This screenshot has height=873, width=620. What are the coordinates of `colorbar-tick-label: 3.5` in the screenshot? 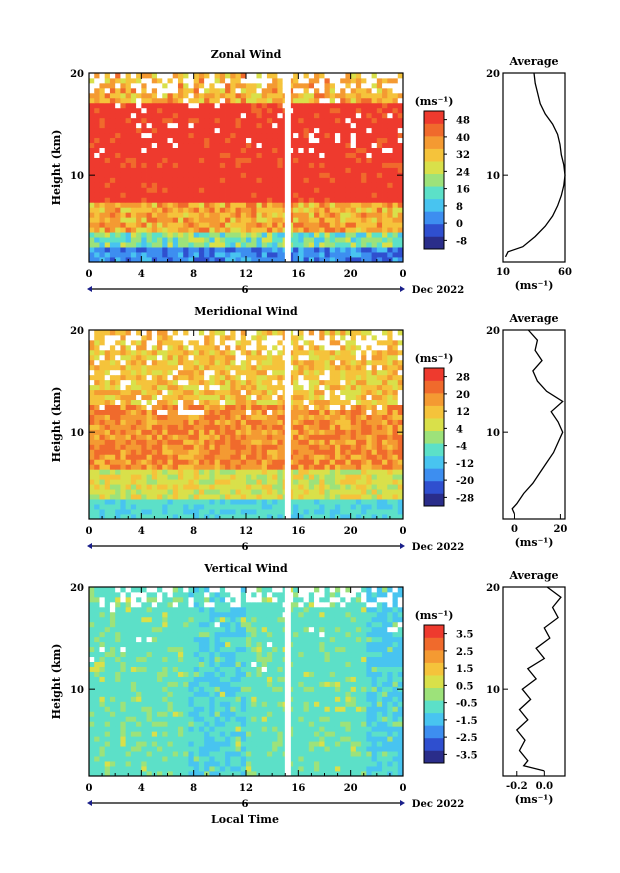 It's located at (464, 635).